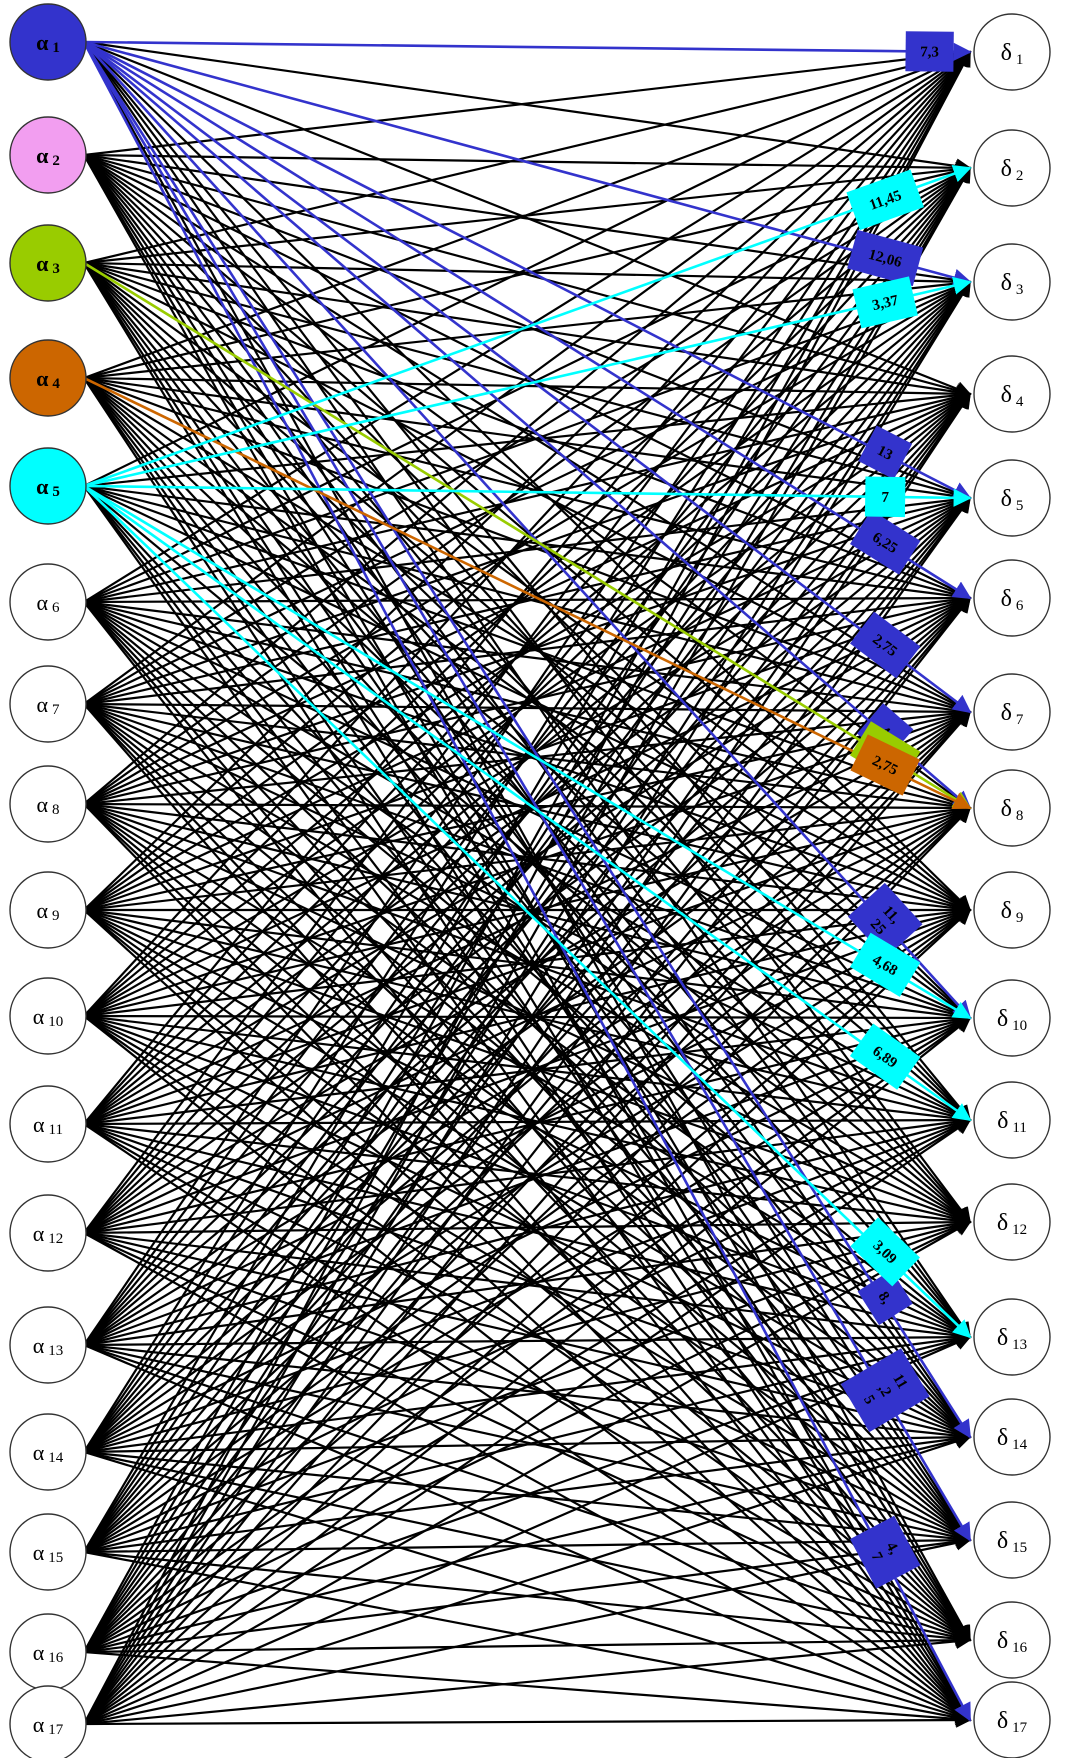  Describe the element at coordinates (1012, 1640) in the screenshot. I see `target-node-16: δ 16` at that location.